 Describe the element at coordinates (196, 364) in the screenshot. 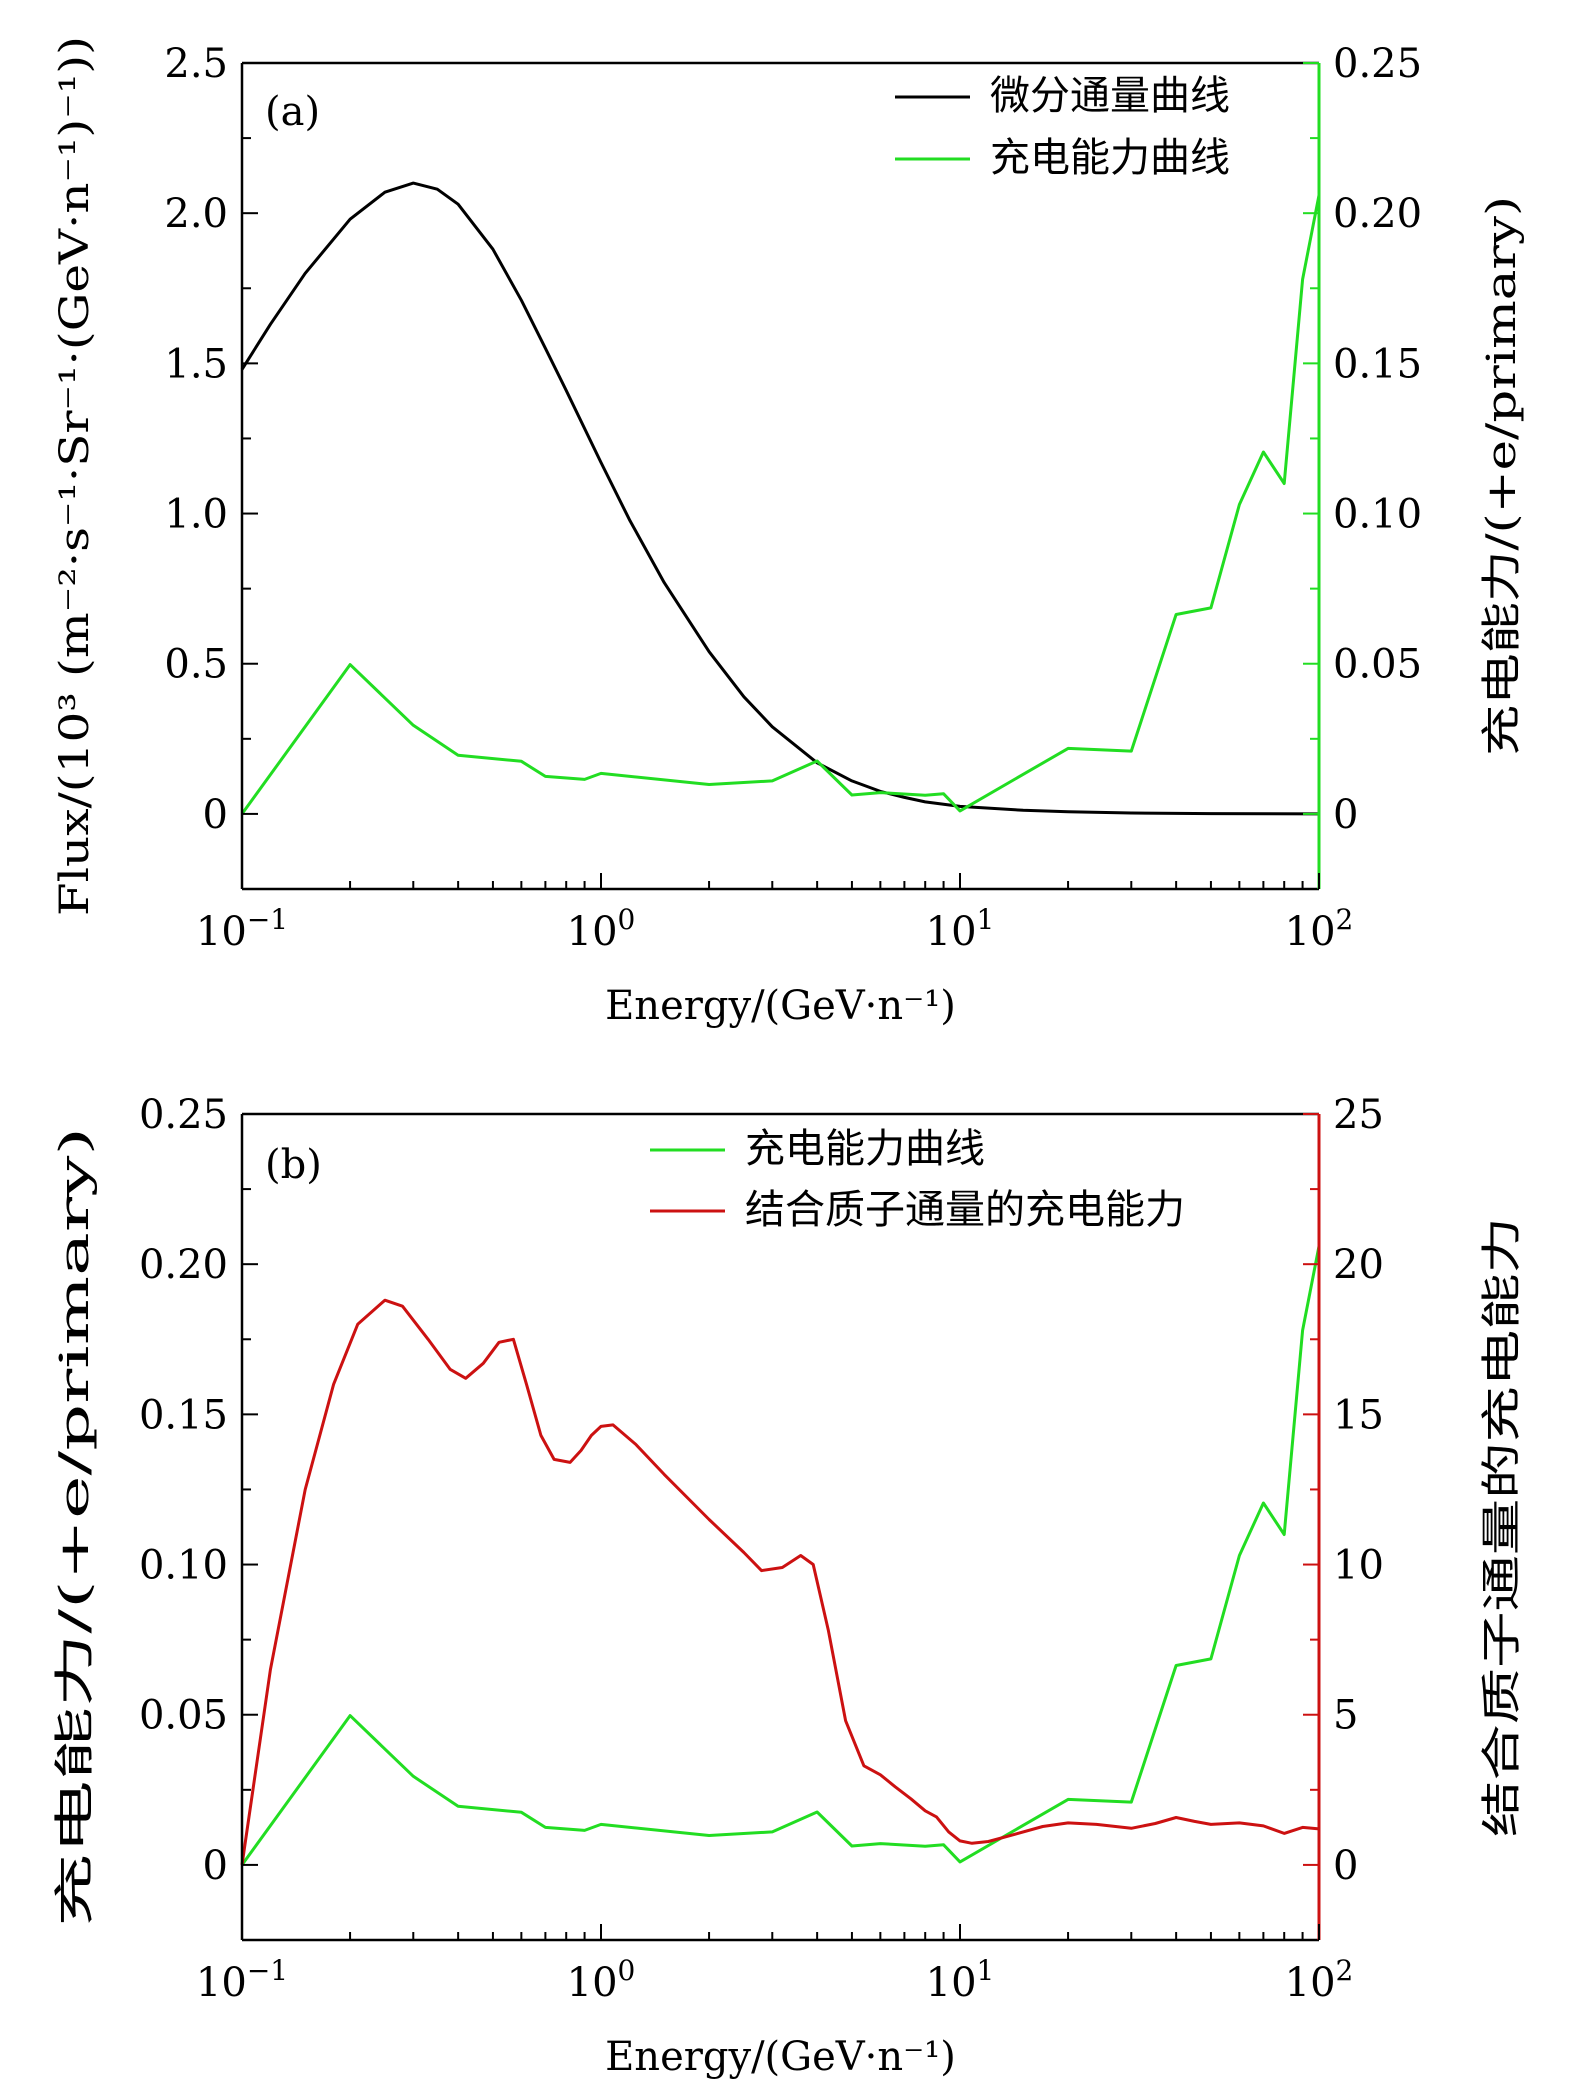

I see `y-left-tick-label: 1.5` at that location.